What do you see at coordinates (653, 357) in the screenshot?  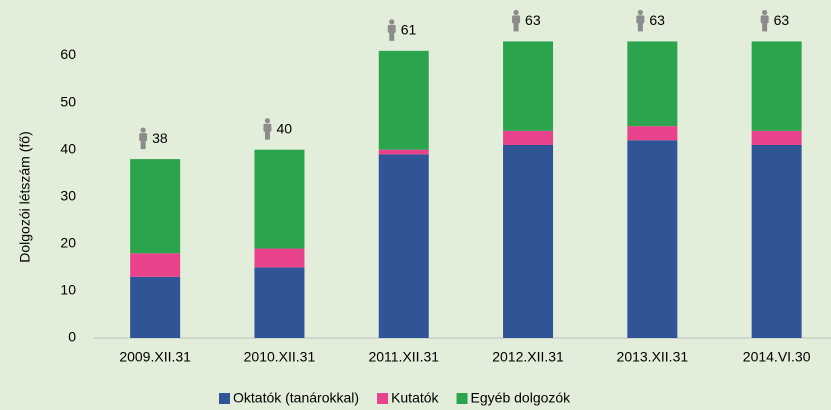 I see `x-tick-label: 2013.XII.31` at bounding box center [653, 357].